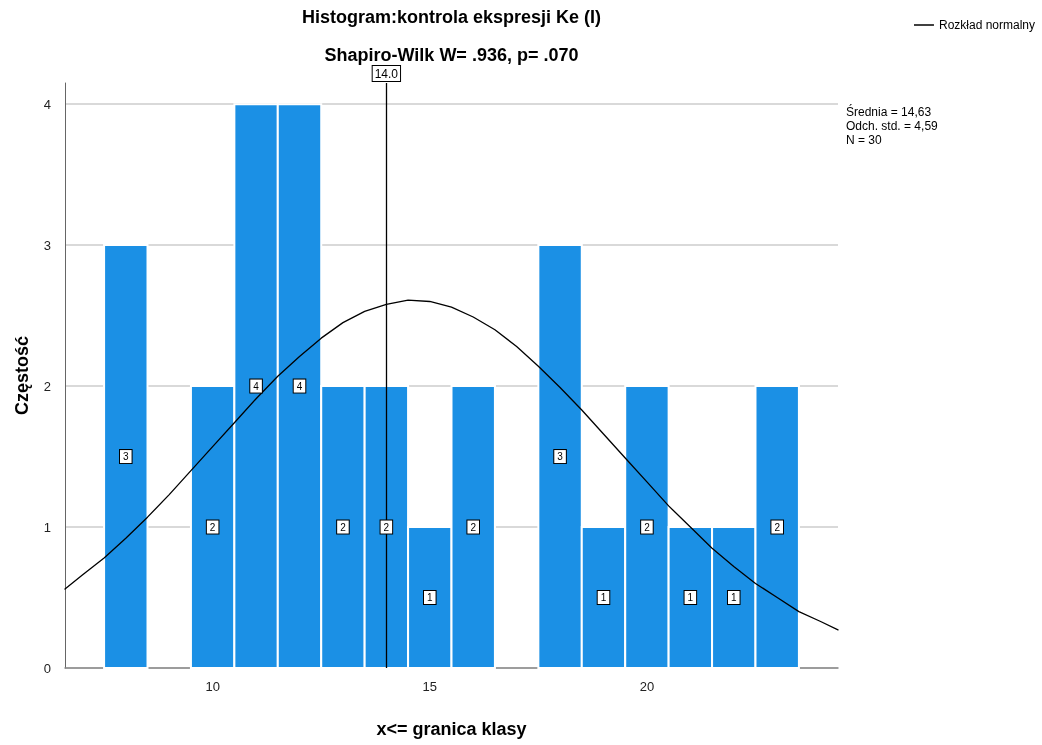 The image size is (1042, 745). What do you see at coordinates (47, 386) in the screenshot?
I see `y-tick-label: 2` at bounding box center [47, 386].